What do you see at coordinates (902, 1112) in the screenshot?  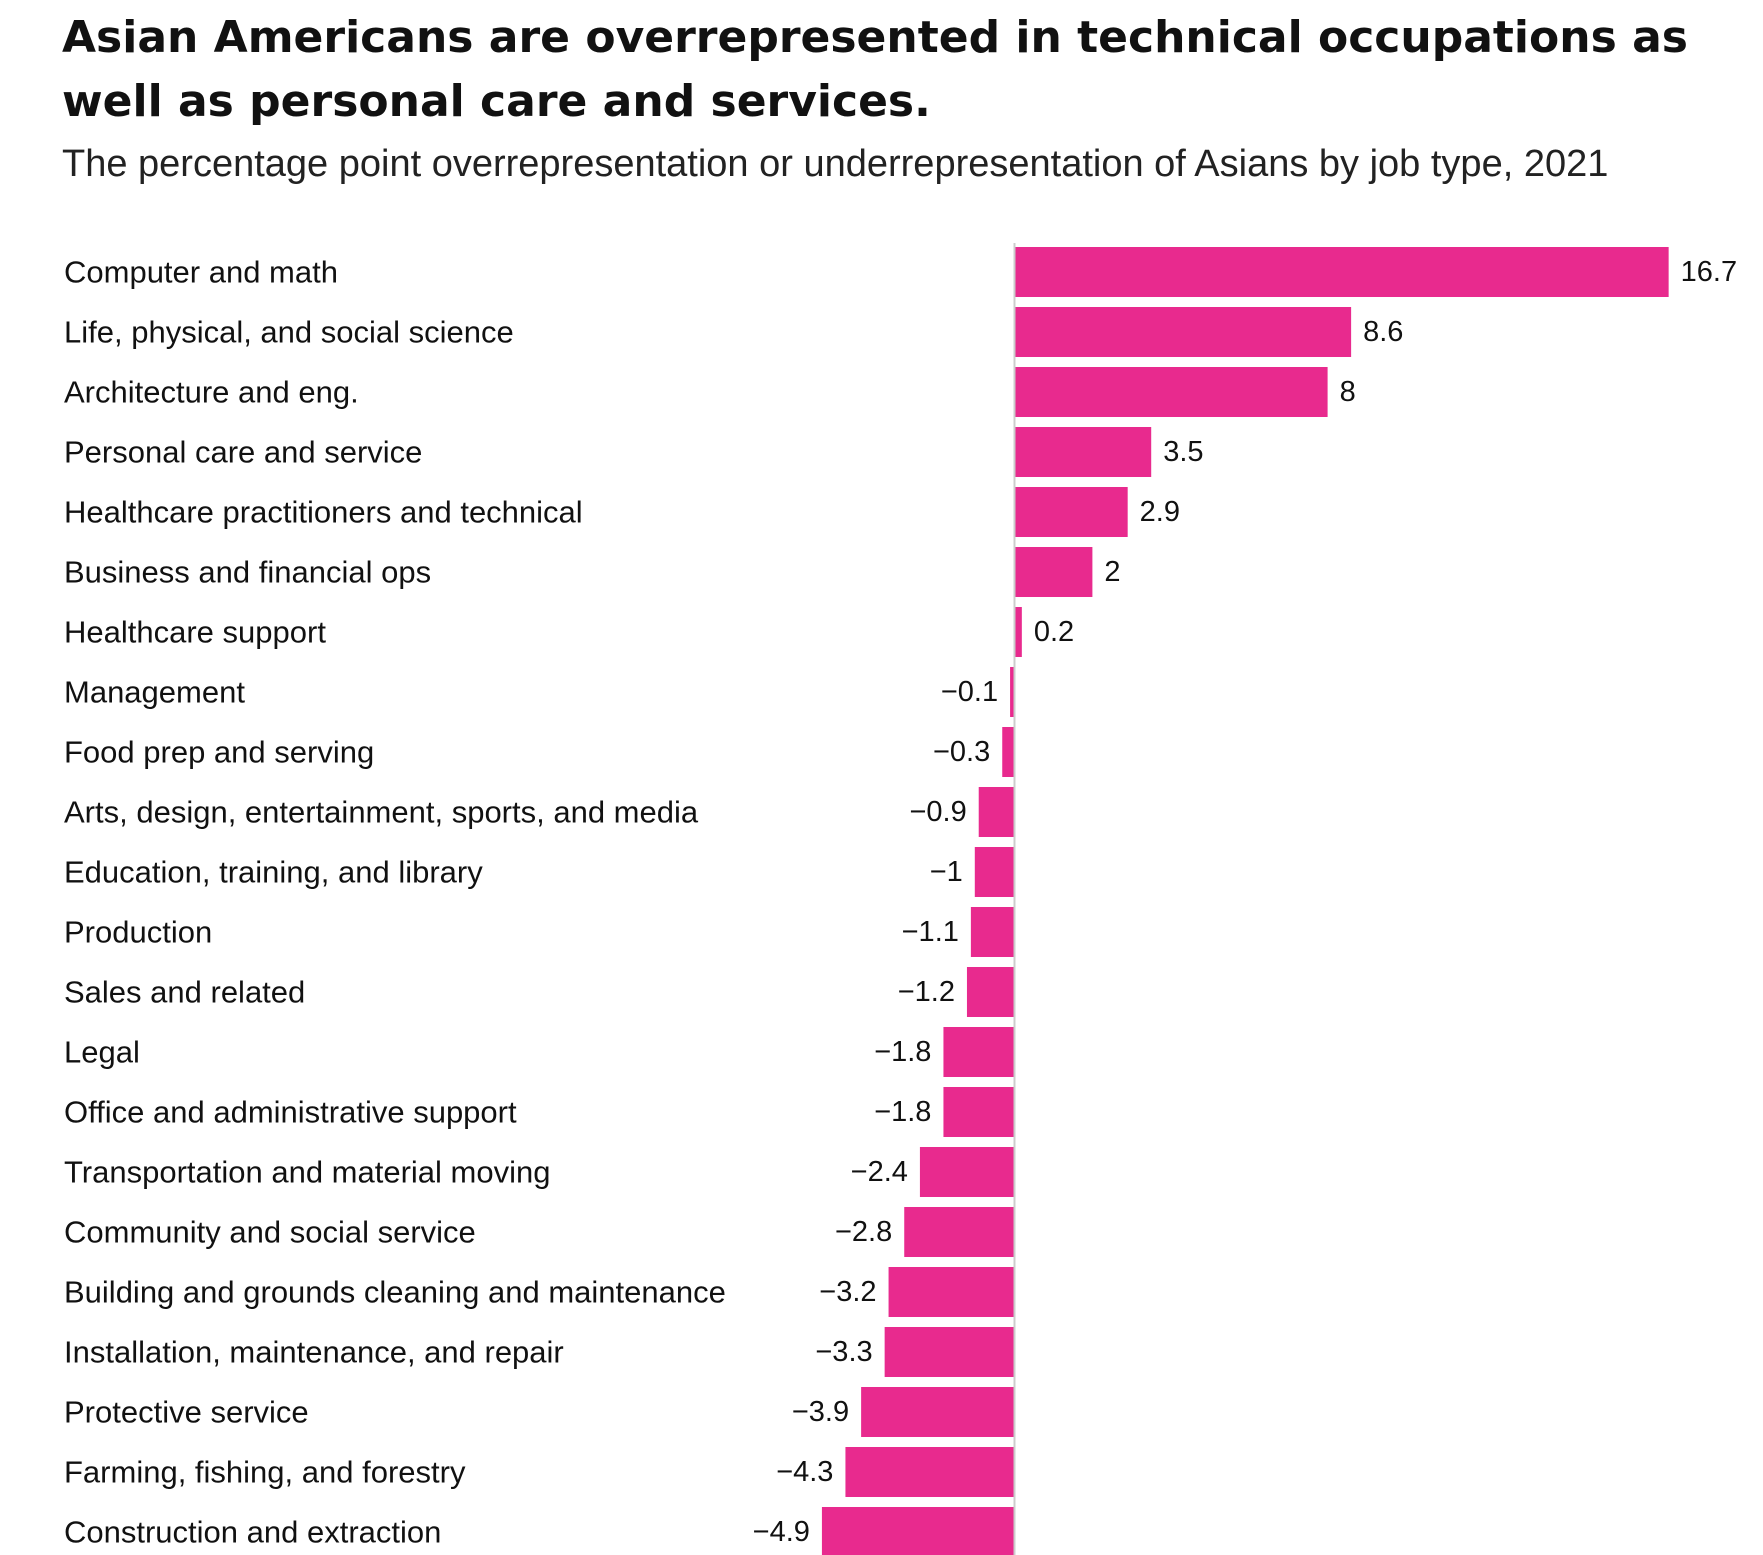 I see `value-label-office-and-administrative-support: −1.8` at bounding box center [902, 1112].